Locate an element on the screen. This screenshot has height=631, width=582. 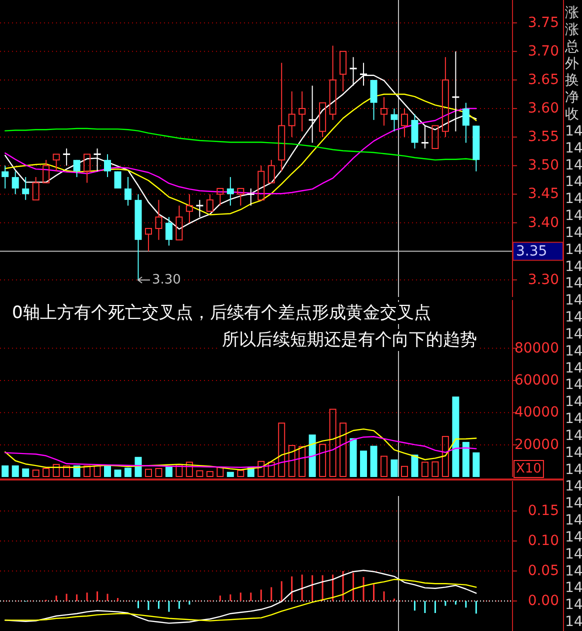
text: 总 is located at coordinates (571, 46).